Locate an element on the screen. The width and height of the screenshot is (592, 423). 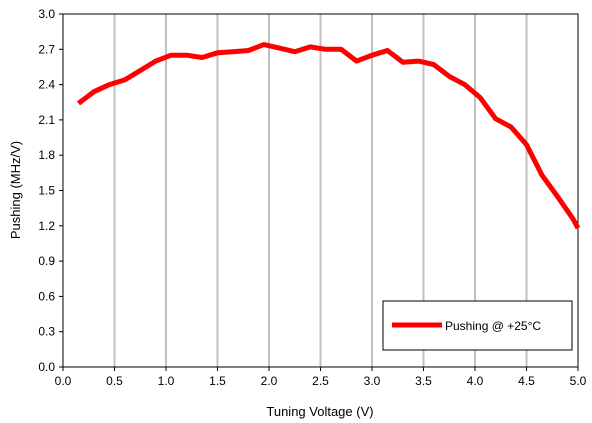
y-tick-label: 2.7 is located at coordinates (46, 49).